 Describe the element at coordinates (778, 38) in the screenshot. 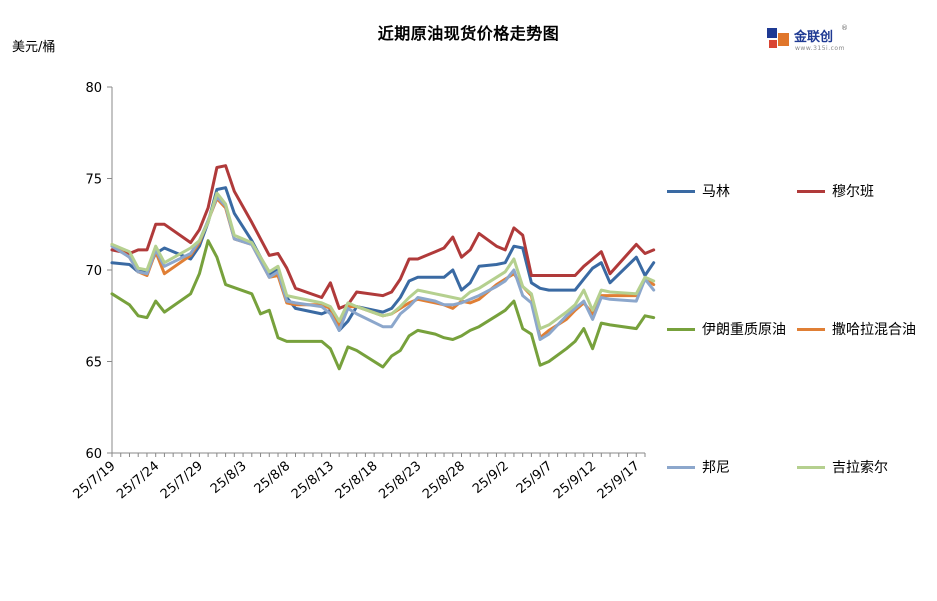

I see `logo-mark-icon` at that location.